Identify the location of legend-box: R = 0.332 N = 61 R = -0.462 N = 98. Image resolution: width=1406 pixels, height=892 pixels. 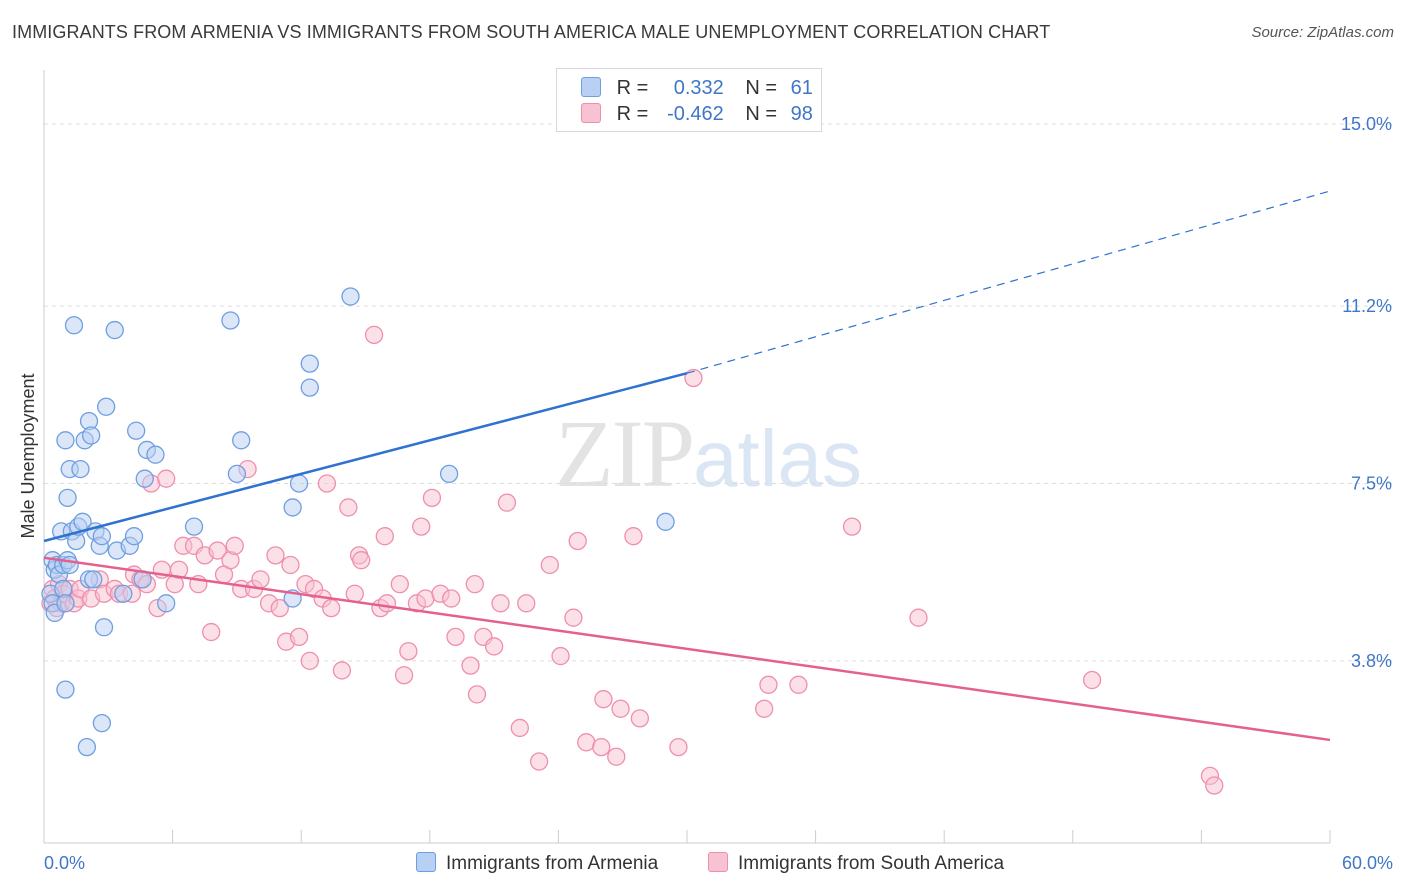
(689, 100).